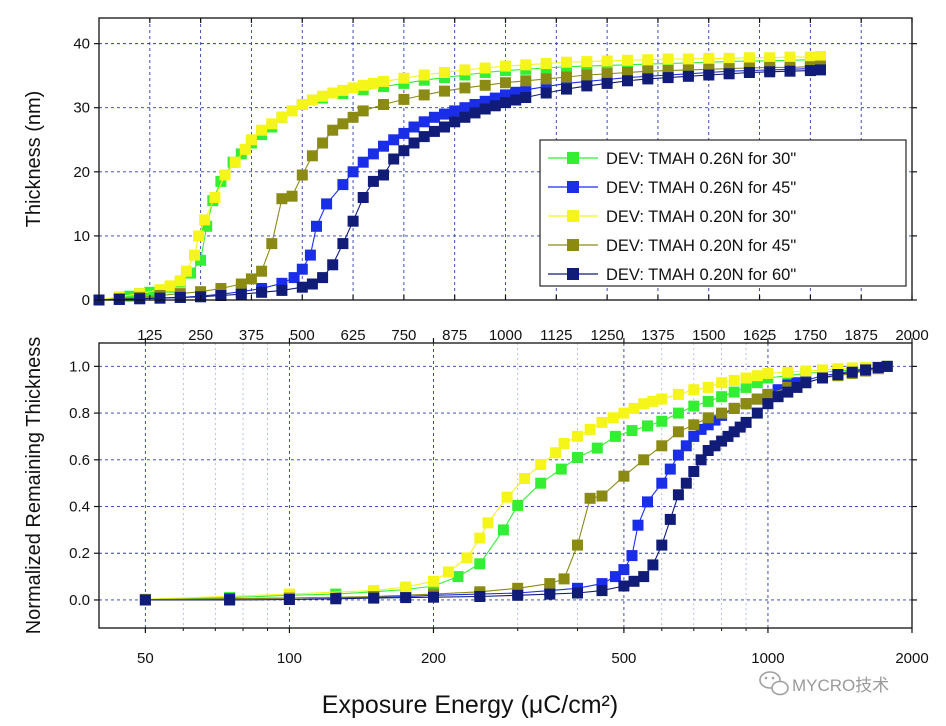 The height and width of the screenshot is (726, 946). I want to click on x-tick-label: 500, so click(623, 658).